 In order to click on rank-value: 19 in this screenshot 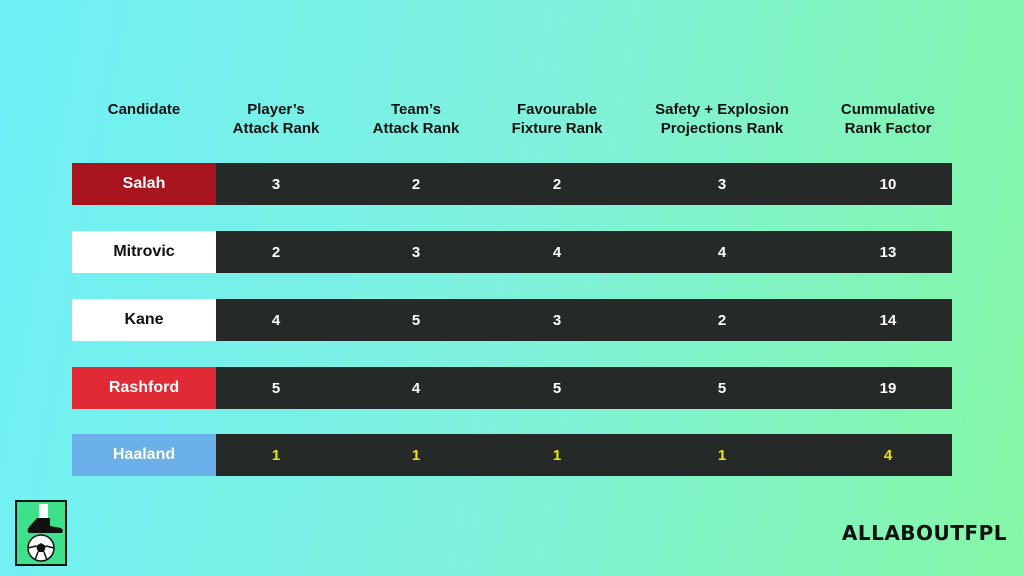, I will do `click(888, 388)`.